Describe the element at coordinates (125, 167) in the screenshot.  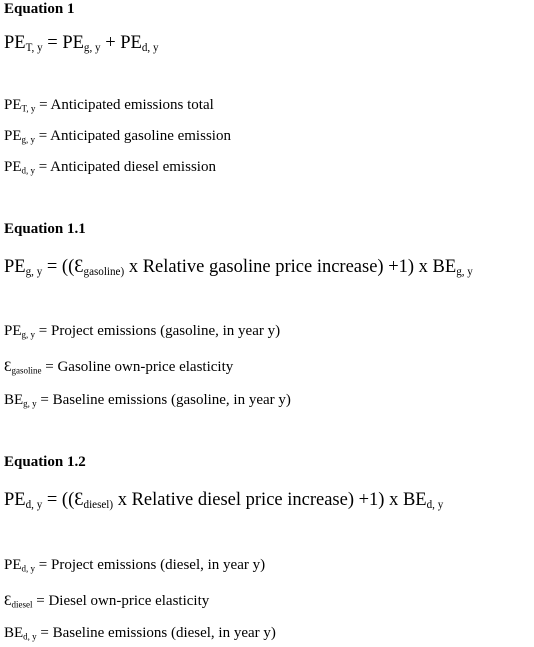
I see `text-segment: = Anticipated diesel emission` at that location.